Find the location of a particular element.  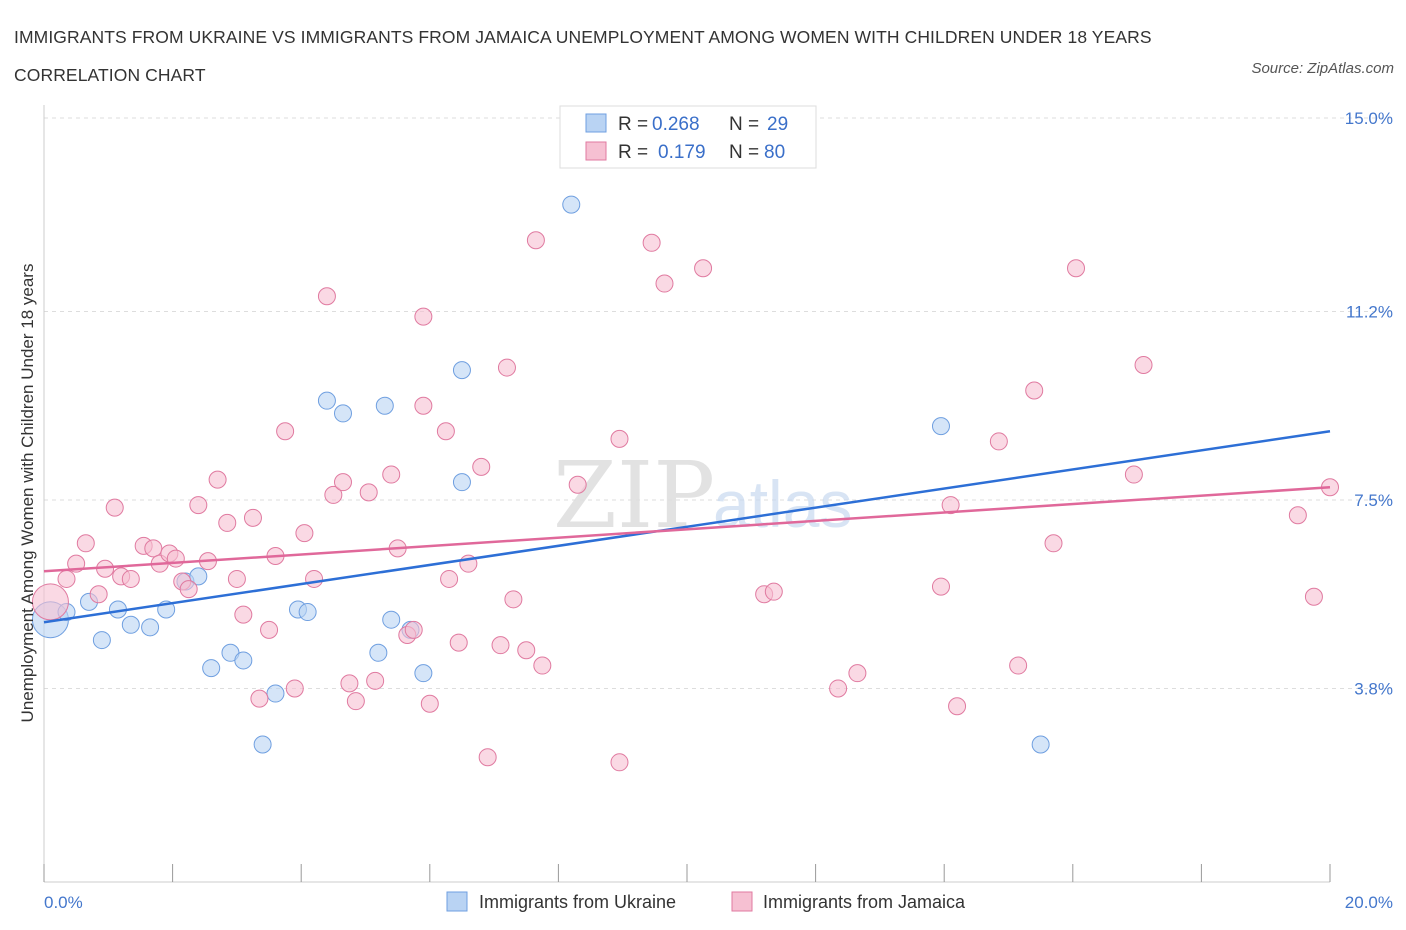

stats-legend: R = 0.268 N = 29 R = 0.179 N = 80 is located at coordinates (688, 137).